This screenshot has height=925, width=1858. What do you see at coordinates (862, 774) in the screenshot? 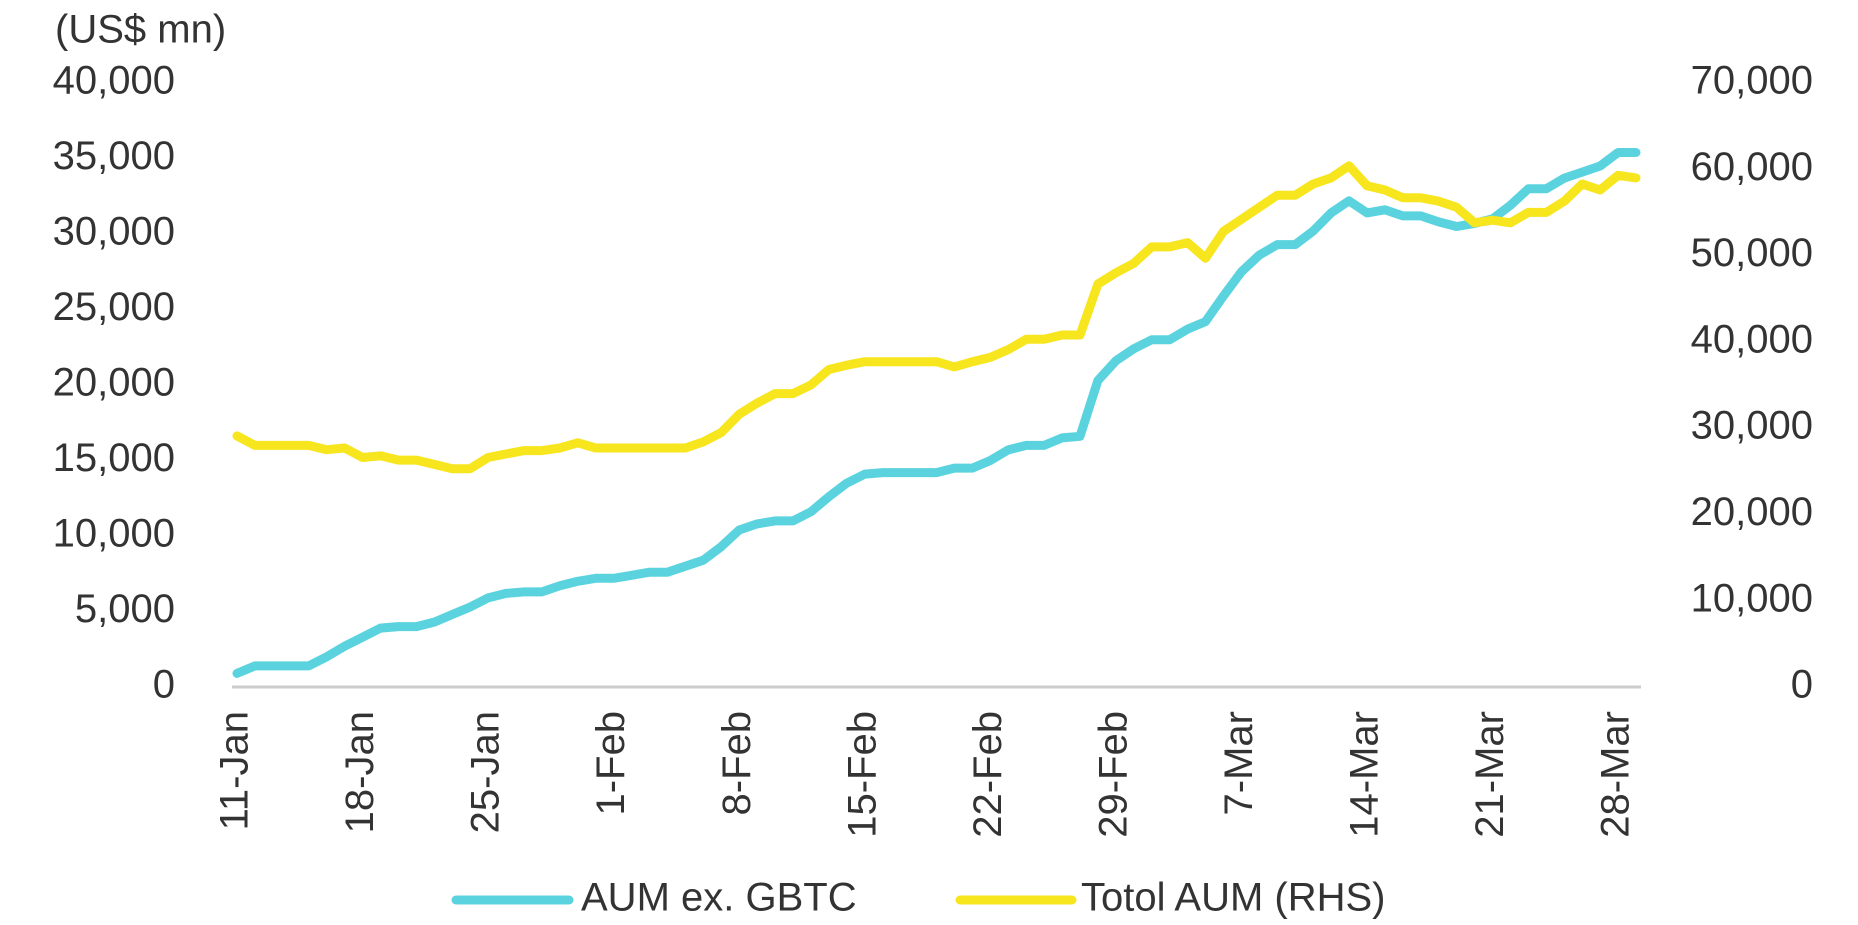
I see `x-tick-label: 15-Feb` at bounding box center [862, 774].